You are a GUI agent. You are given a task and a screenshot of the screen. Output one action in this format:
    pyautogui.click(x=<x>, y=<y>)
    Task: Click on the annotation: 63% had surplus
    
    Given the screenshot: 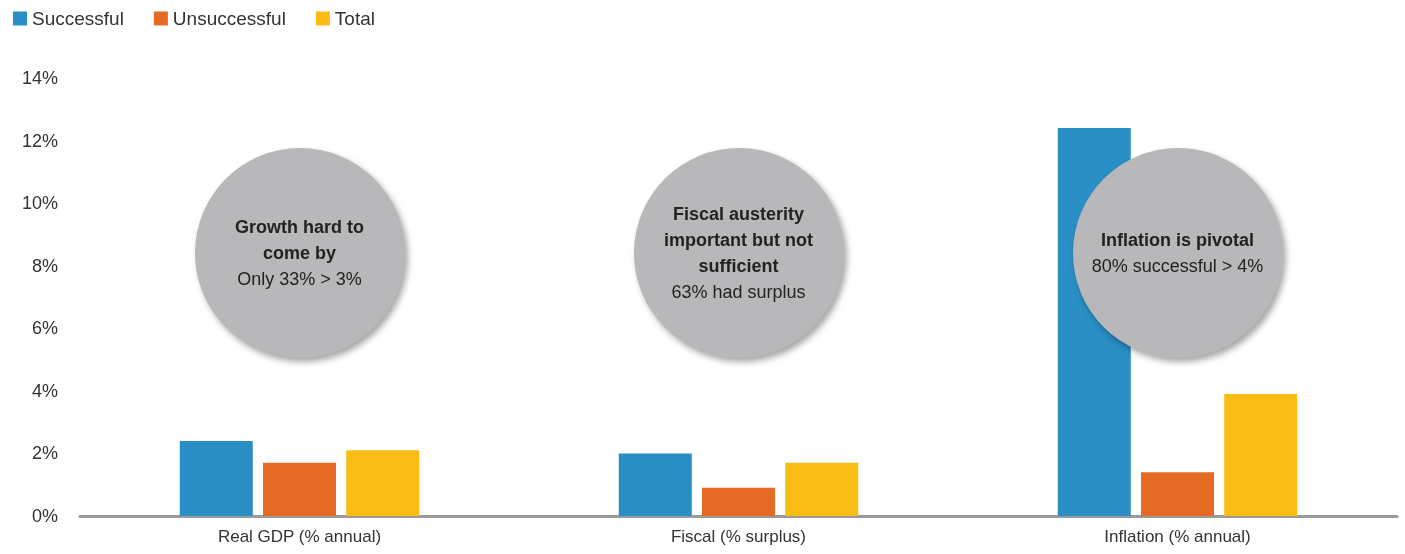 What is the action you would take?
    pyautogui.click(x=738, y=293)
    